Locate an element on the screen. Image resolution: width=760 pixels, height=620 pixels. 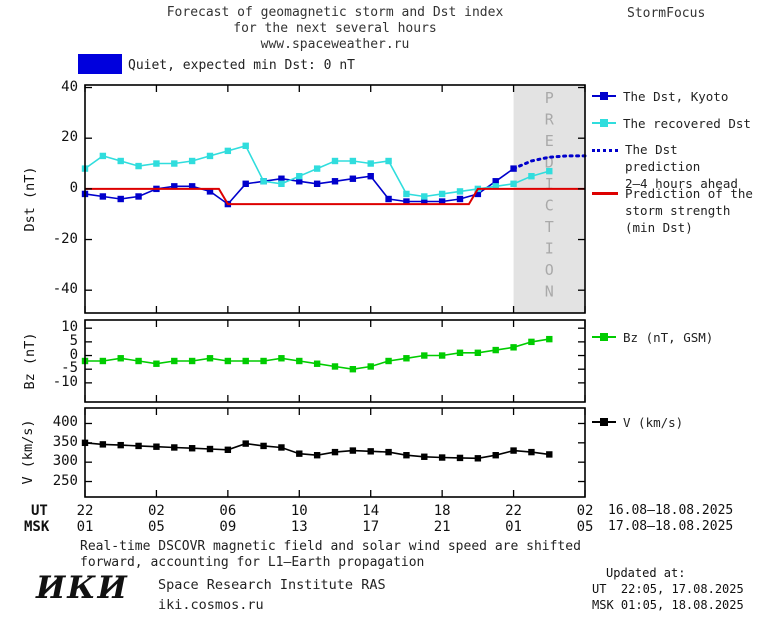
prediction-watermark-letter: R is located at coordinates (550, 120).